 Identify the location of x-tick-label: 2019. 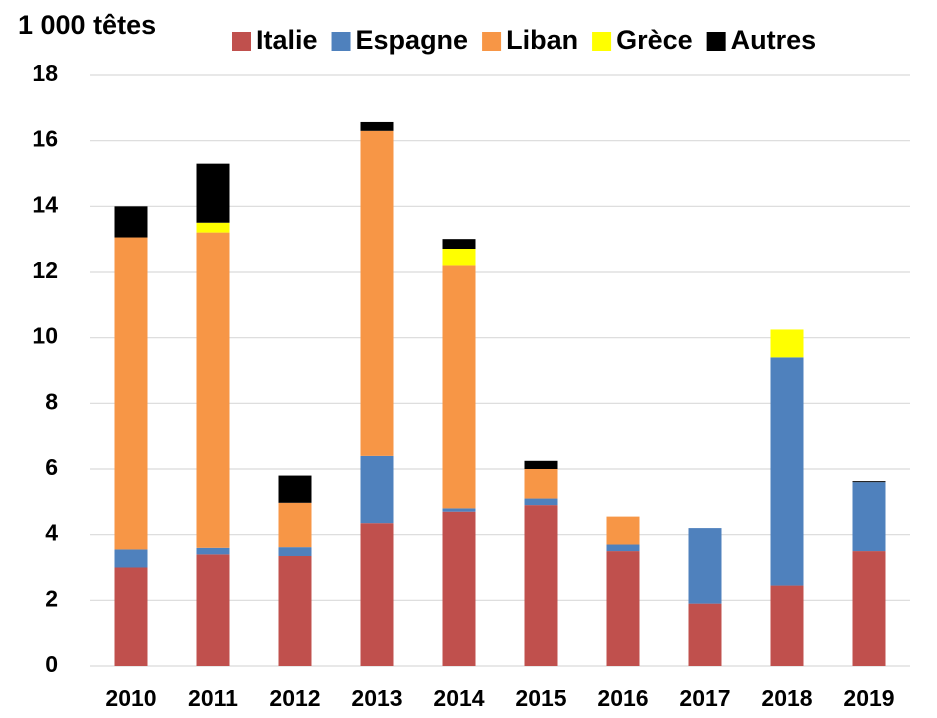
(868, 698).